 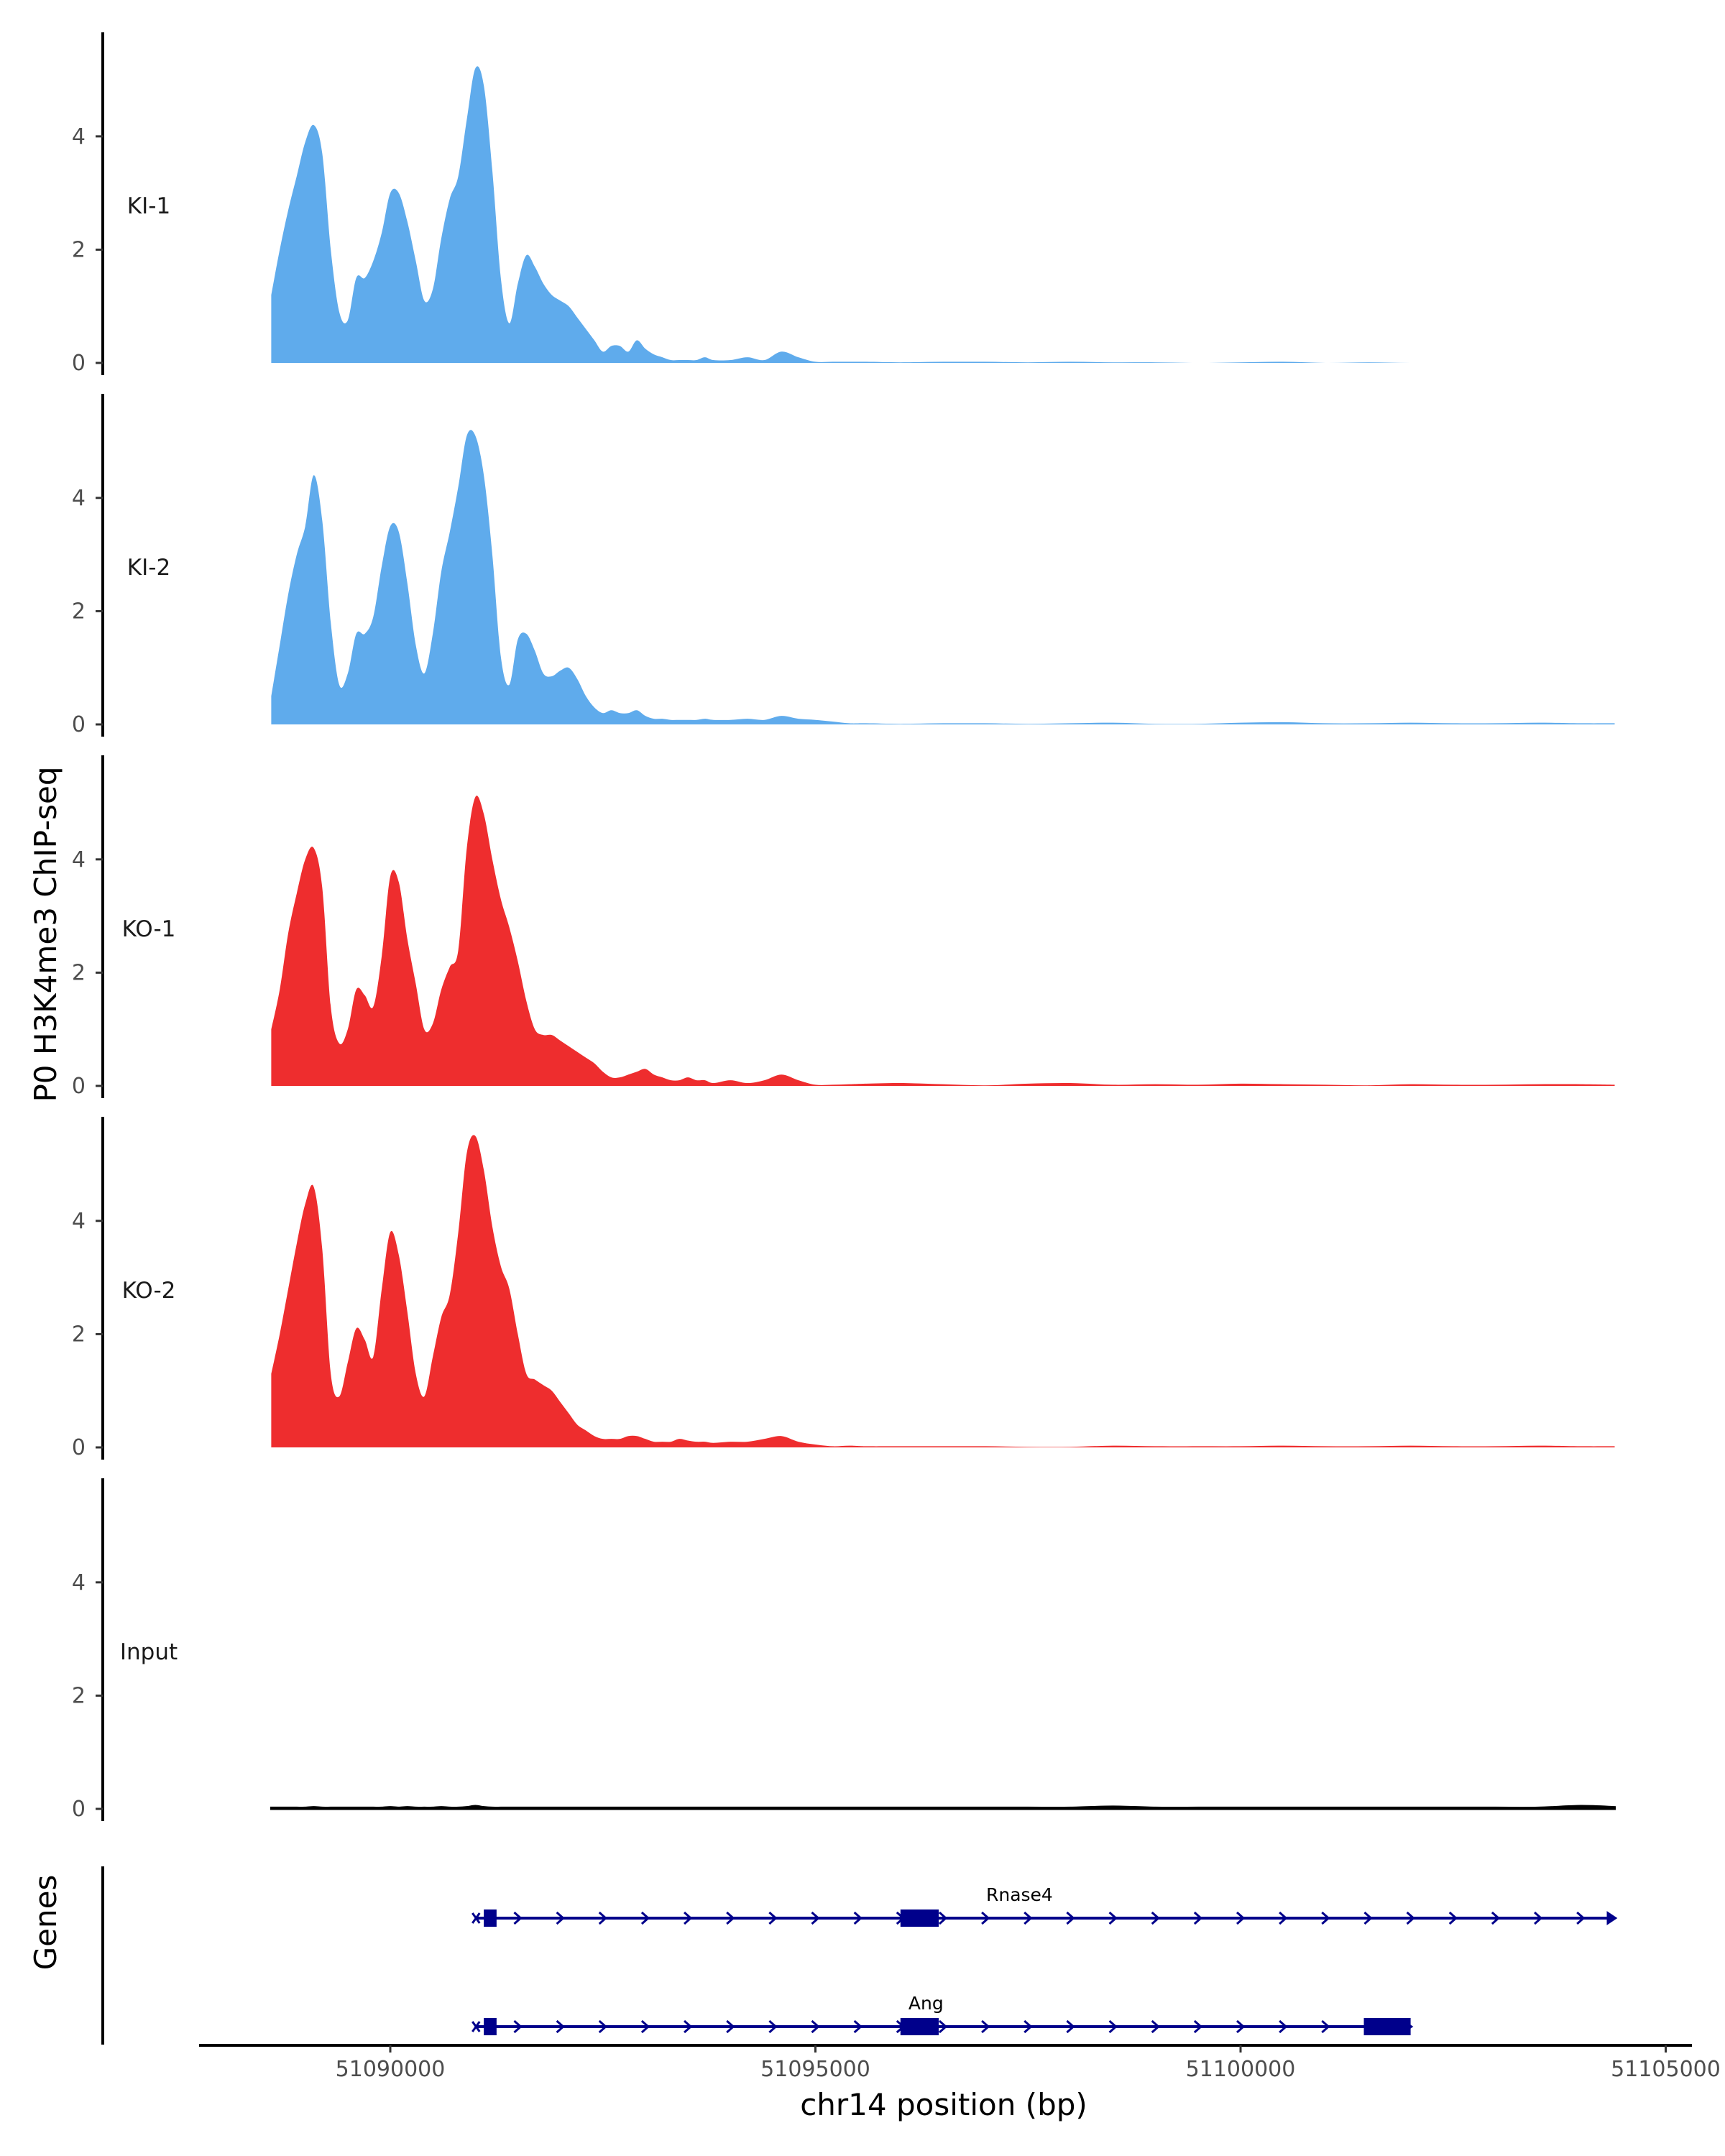 What do you see at coordinates (79, 1221) in the screenshot?
I see `y-tick-label-ko-2-4: 4` at bounding box center [79, 1221].